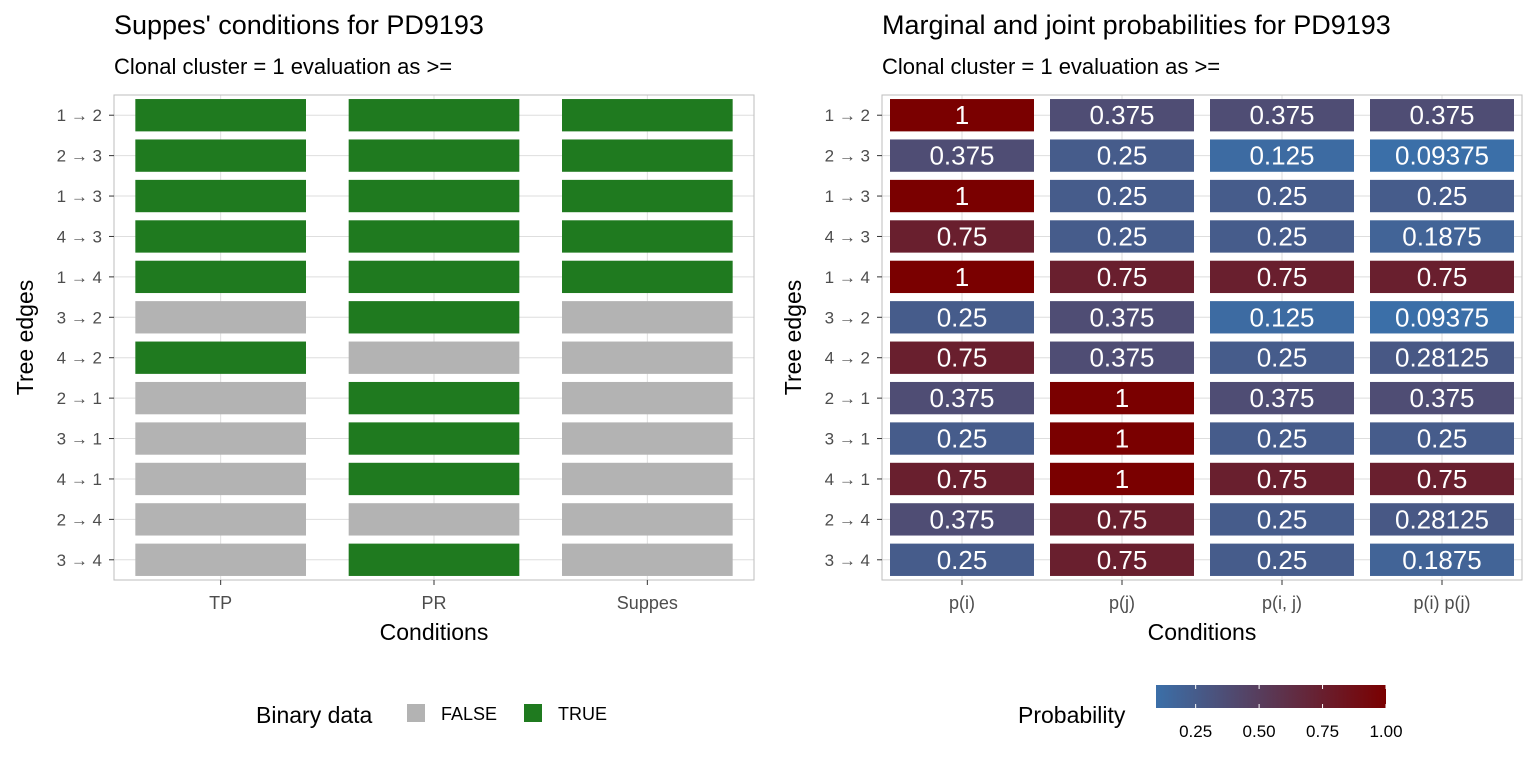 Image resolution: width=1536 pixels, height=768 pixels. What do you see at coordinates (1122, 603) in the screenshot?
I see `x-tick-label: p(j)` at bounding box center [1122, 603].